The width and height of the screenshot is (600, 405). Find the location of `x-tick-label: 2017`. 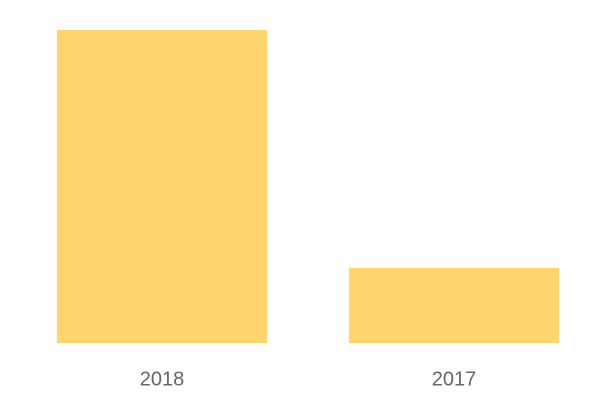

x-tick-label: 2017 is located at coordinates (454, 379).